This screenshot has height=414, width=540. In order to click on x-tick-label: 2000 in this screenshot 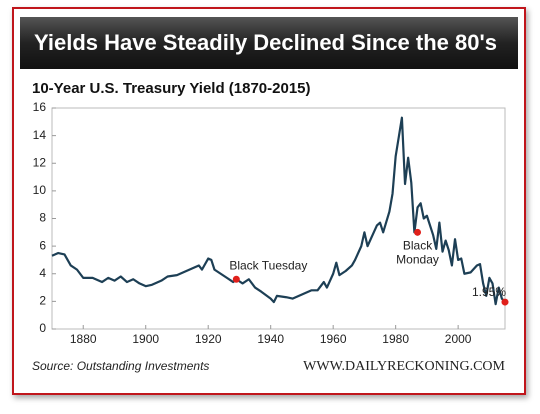, I will do `click(458, 339)`.